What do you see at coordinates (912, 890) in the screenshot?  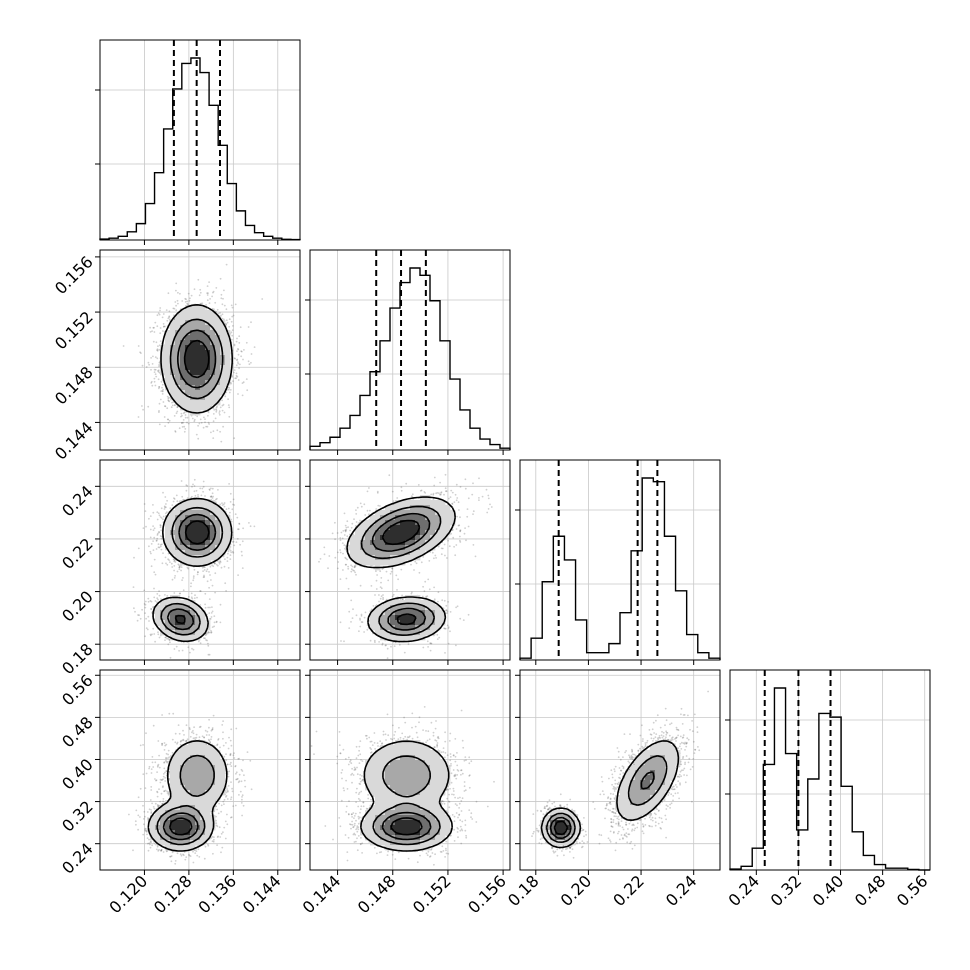 I see `x-tick-label: 0.56` at bounding box center [912, 890].